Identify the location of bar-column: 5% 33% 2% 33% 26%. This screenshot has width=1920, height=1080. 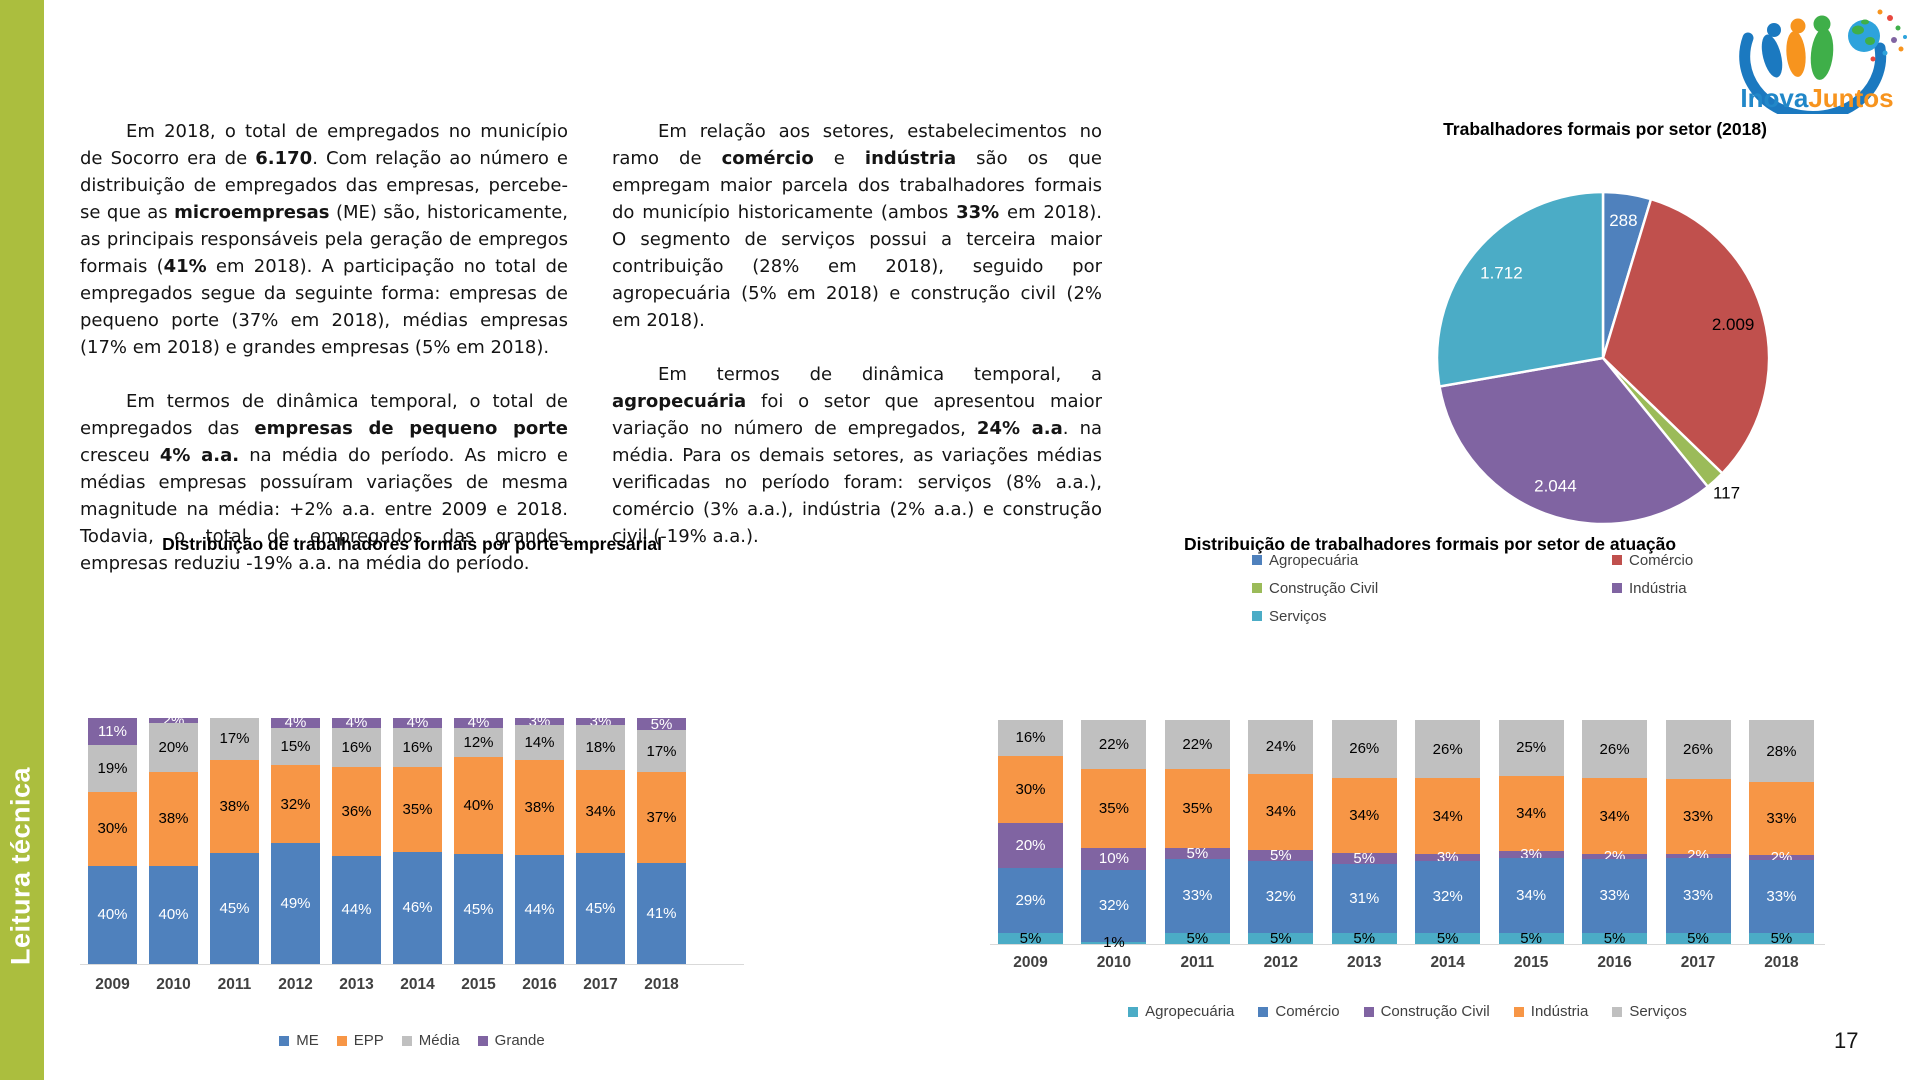
(1698, 833).